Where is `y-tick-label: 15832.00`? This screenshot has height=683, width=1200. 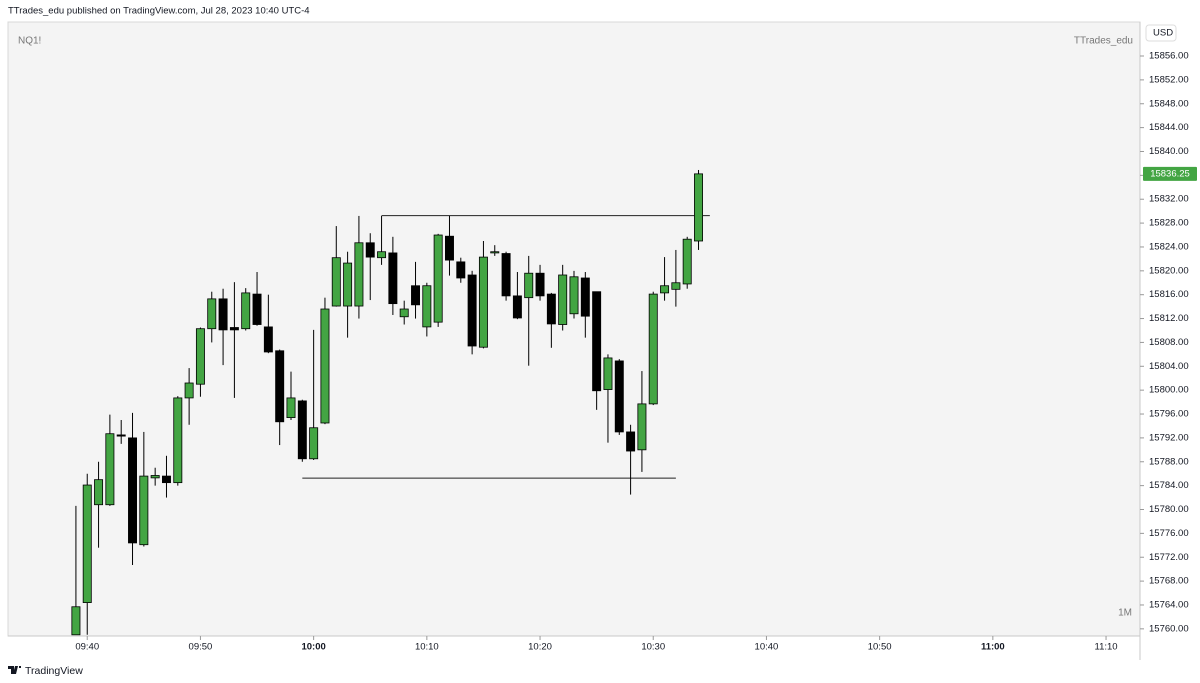
y-tick-label: 15832.00 is located at coordinates (1169, 199).